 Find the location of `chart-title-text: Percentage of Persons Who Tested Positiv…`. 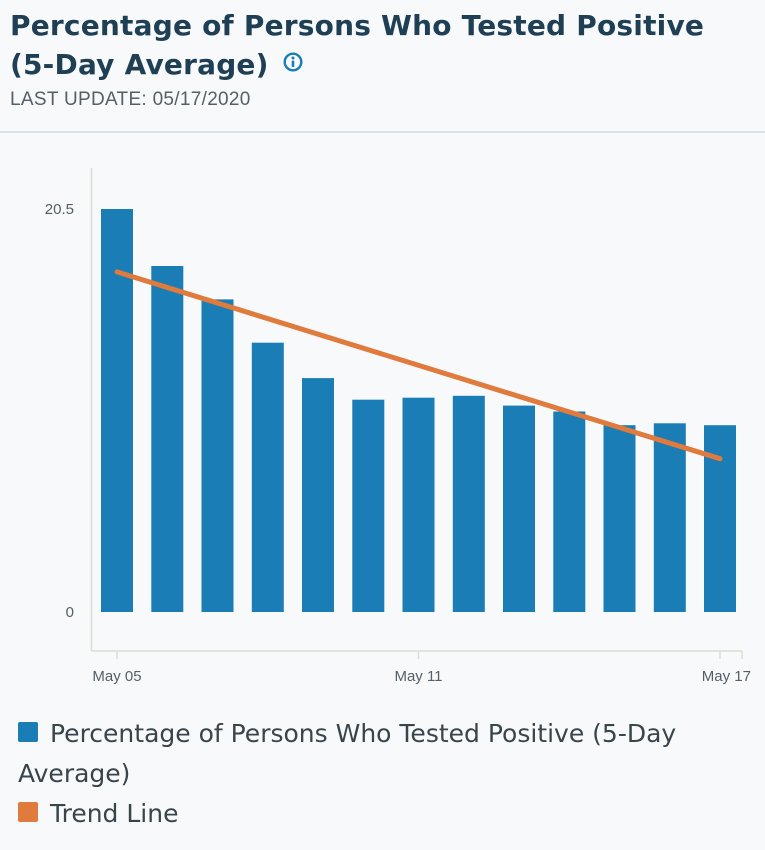

chart-title-text: Percentage of Persons Who Tested Positiv… is located at coordinates (357, 45).